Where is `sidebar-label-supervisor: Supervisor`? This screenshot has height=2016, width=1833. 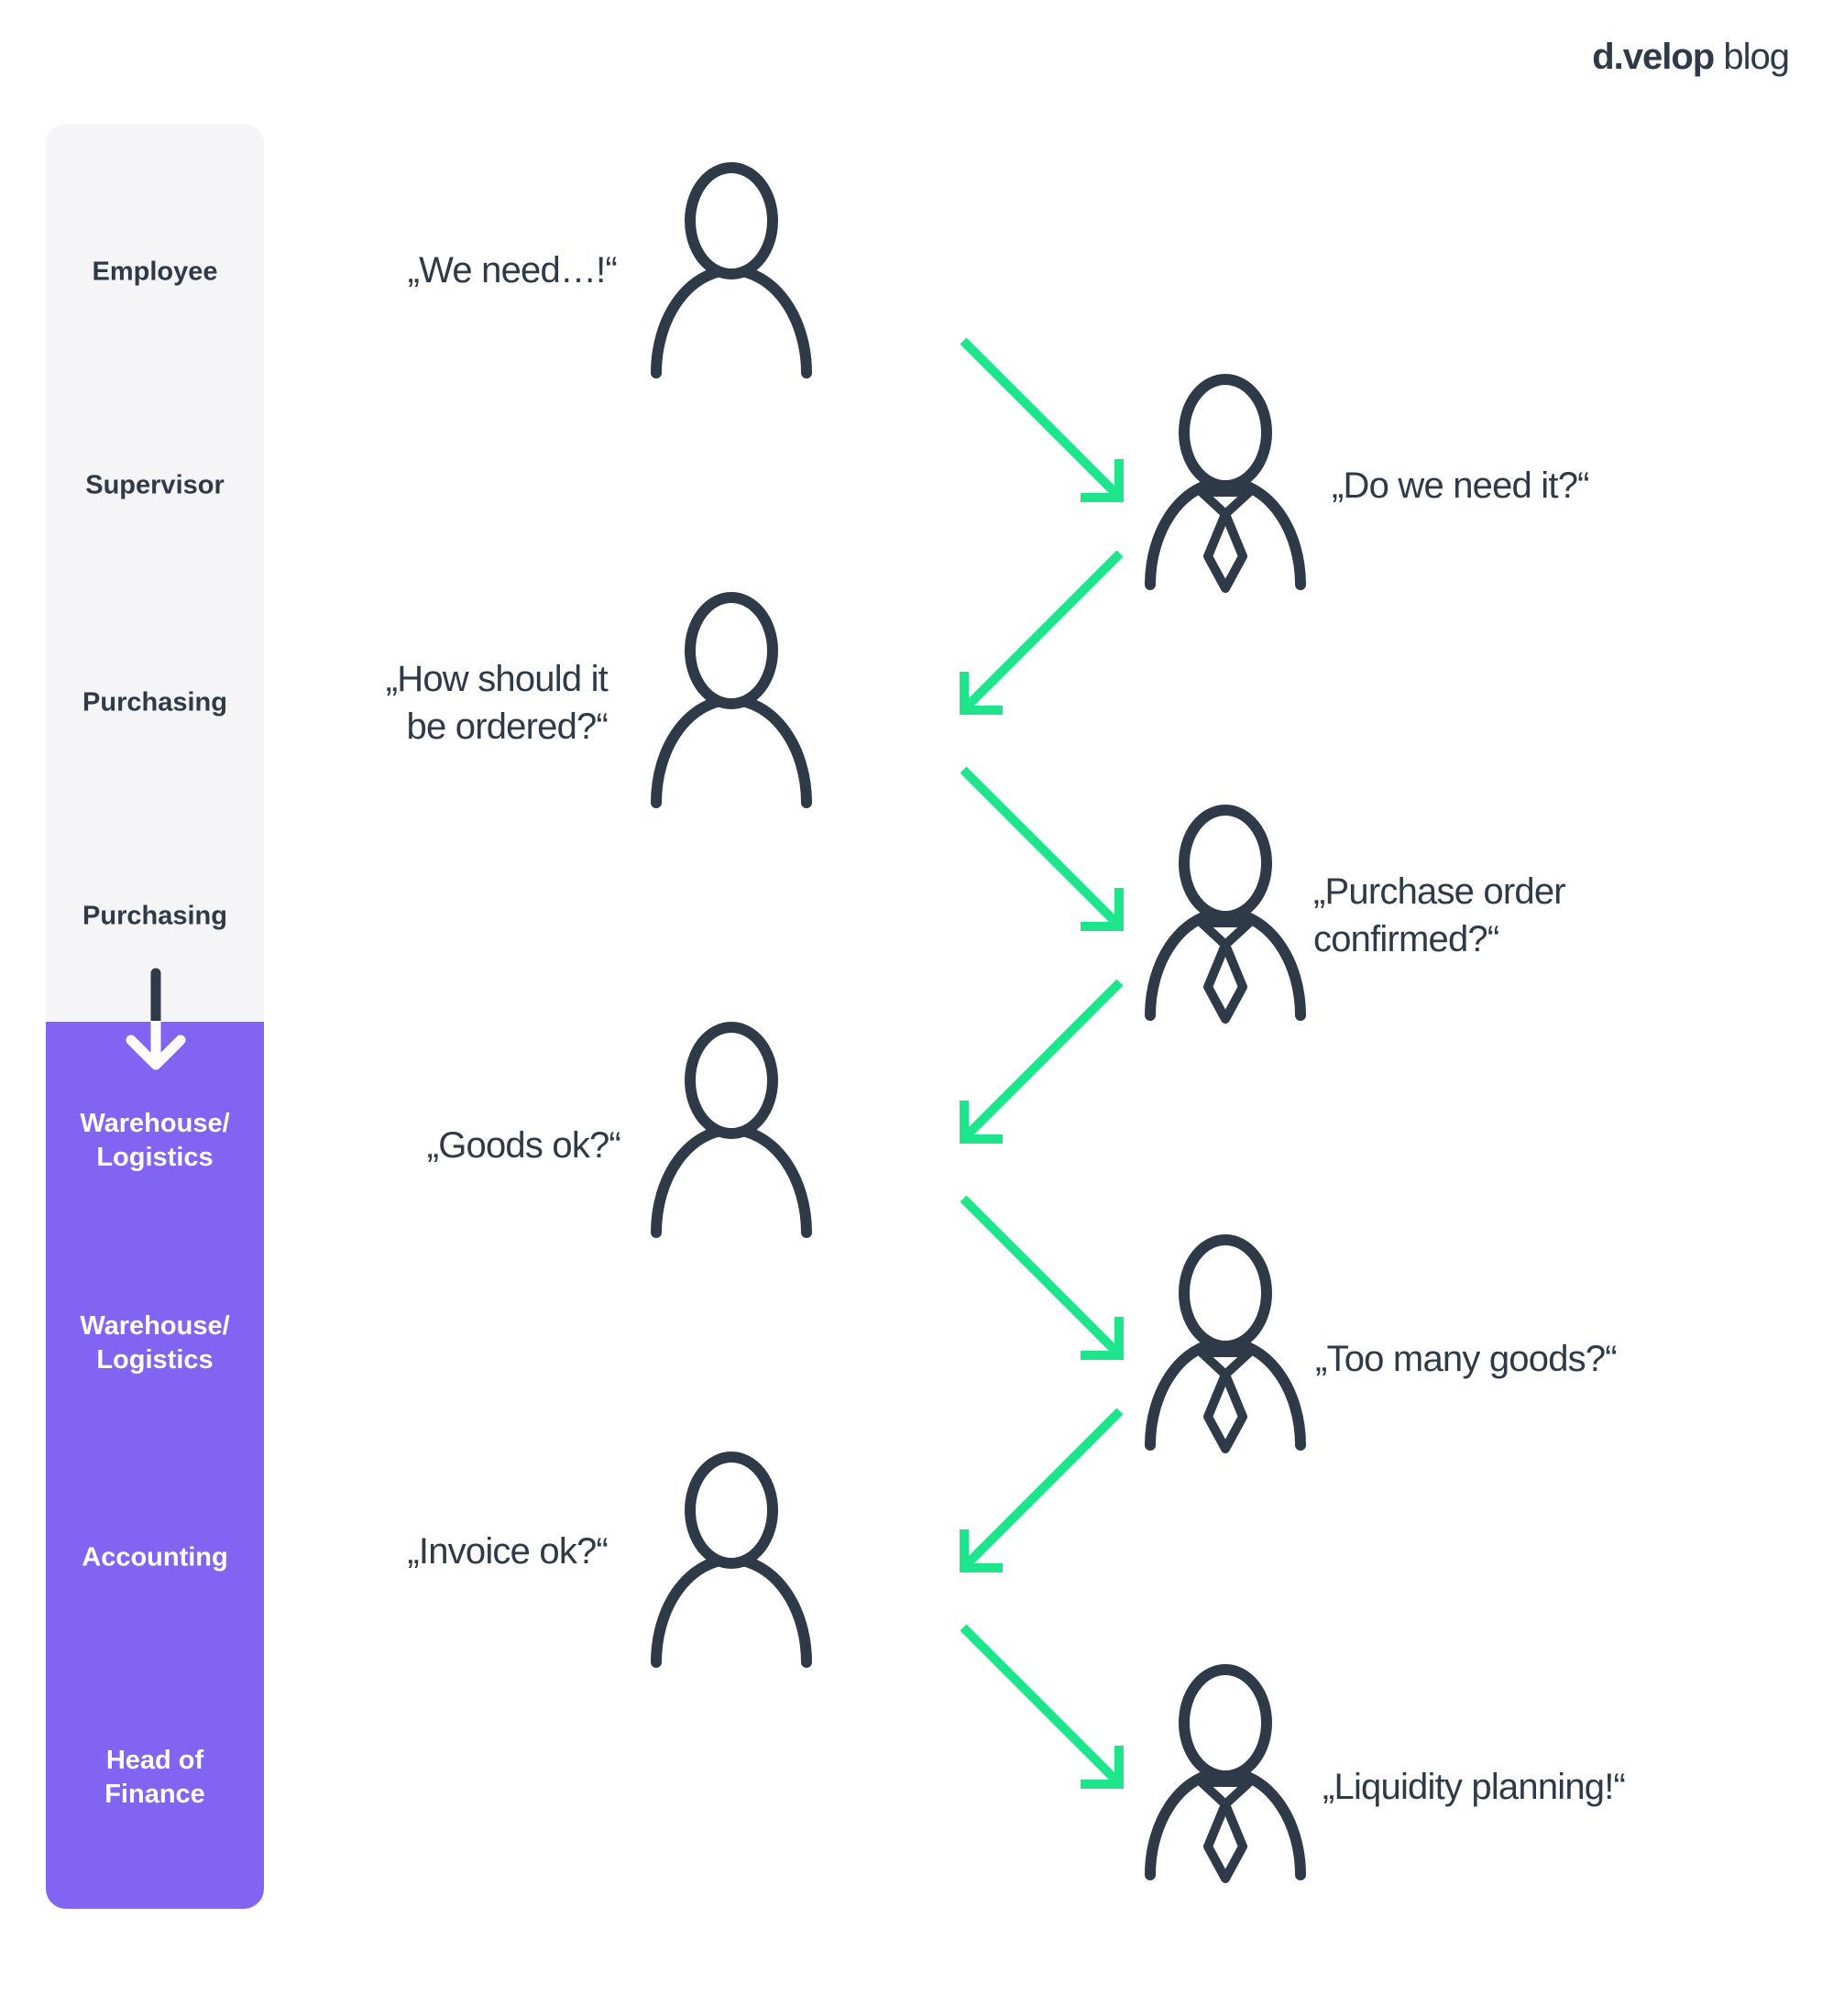
sidebar-label-supervisor: Supervisor is located at coordinates (155, 485).